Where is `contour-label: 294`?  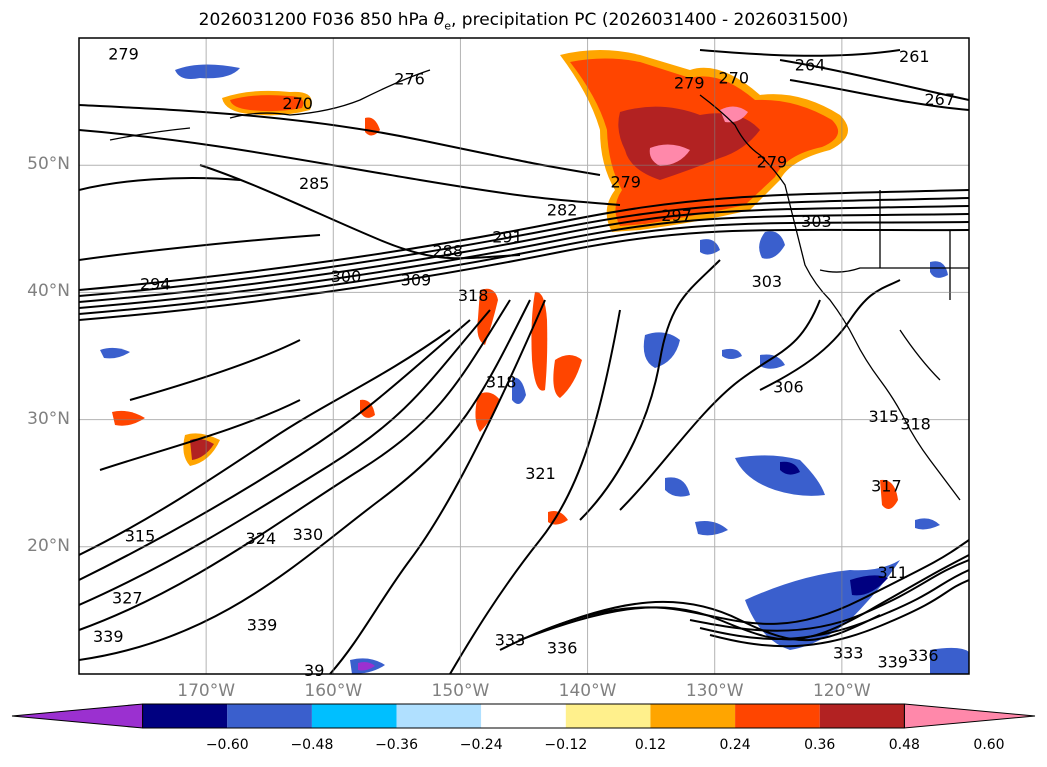
contour-label: 294 is located at coordinates (155, 283).